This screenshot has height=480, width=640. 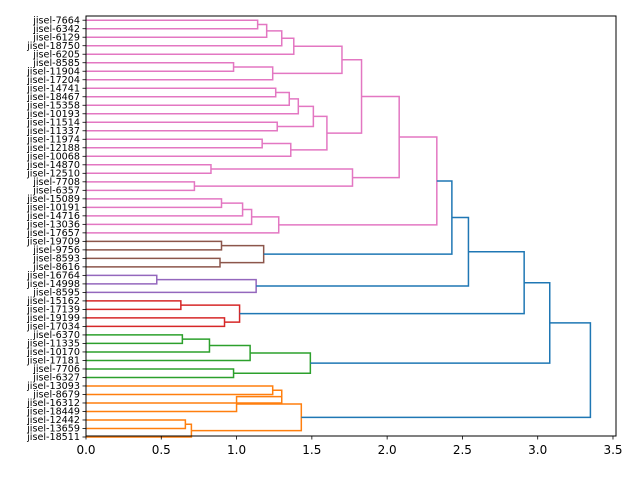 I want to click on link-n2, so click(x=363, y=251).